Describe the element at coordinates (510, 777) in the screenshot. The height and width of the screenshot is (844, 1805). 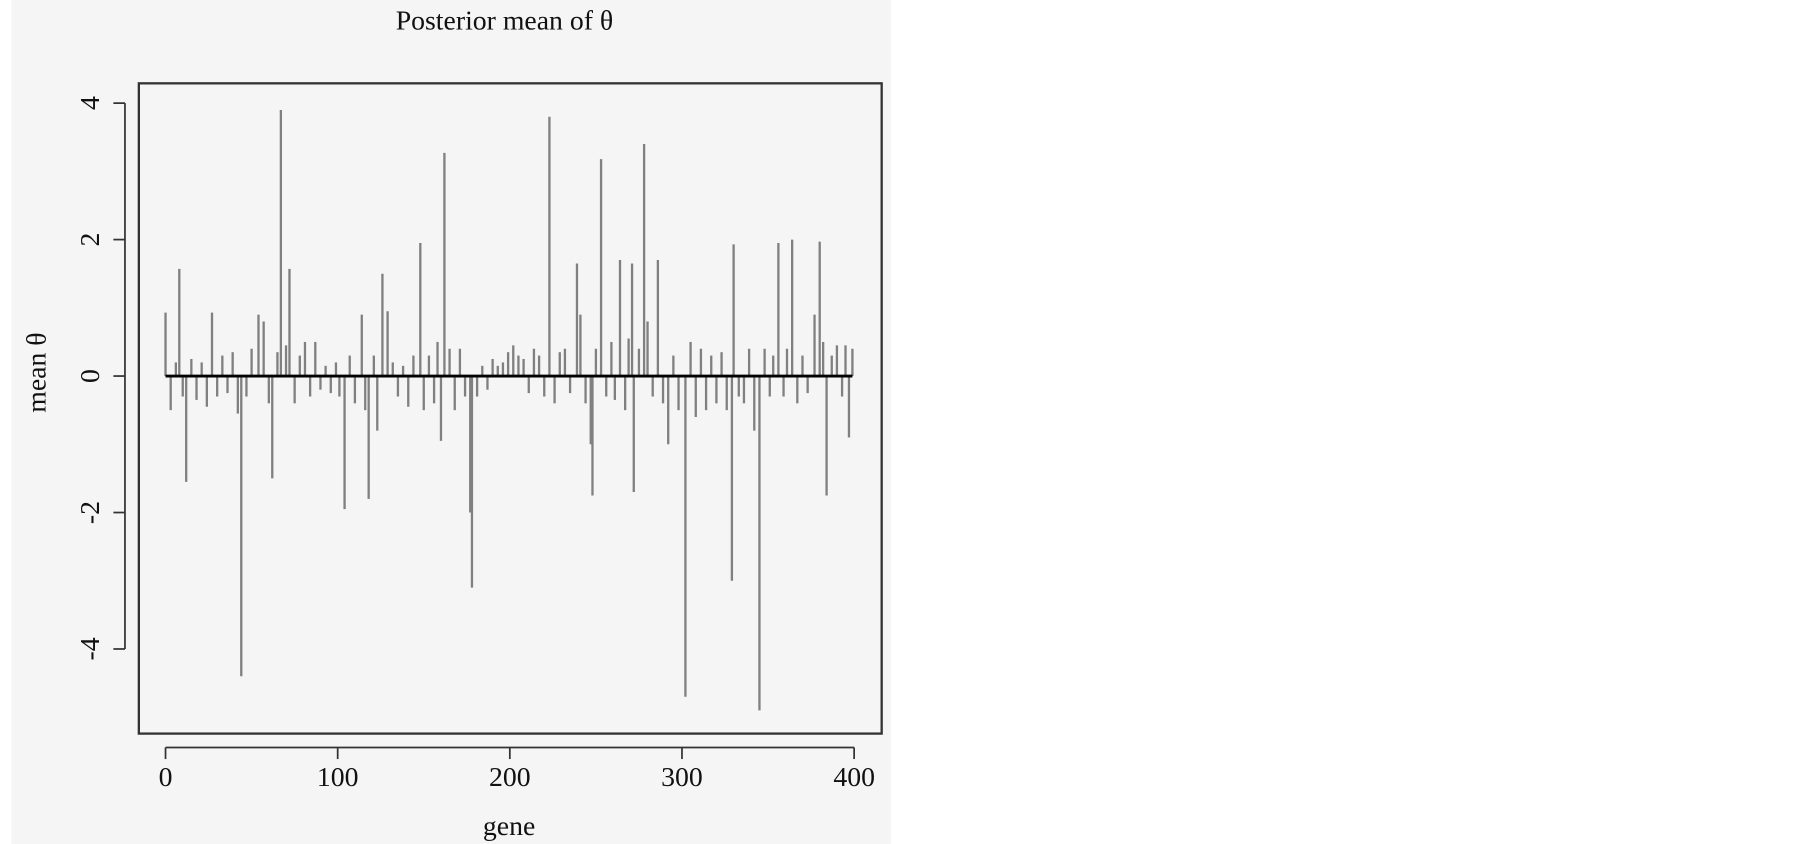
I see `x-tick-label: 200` at that location.